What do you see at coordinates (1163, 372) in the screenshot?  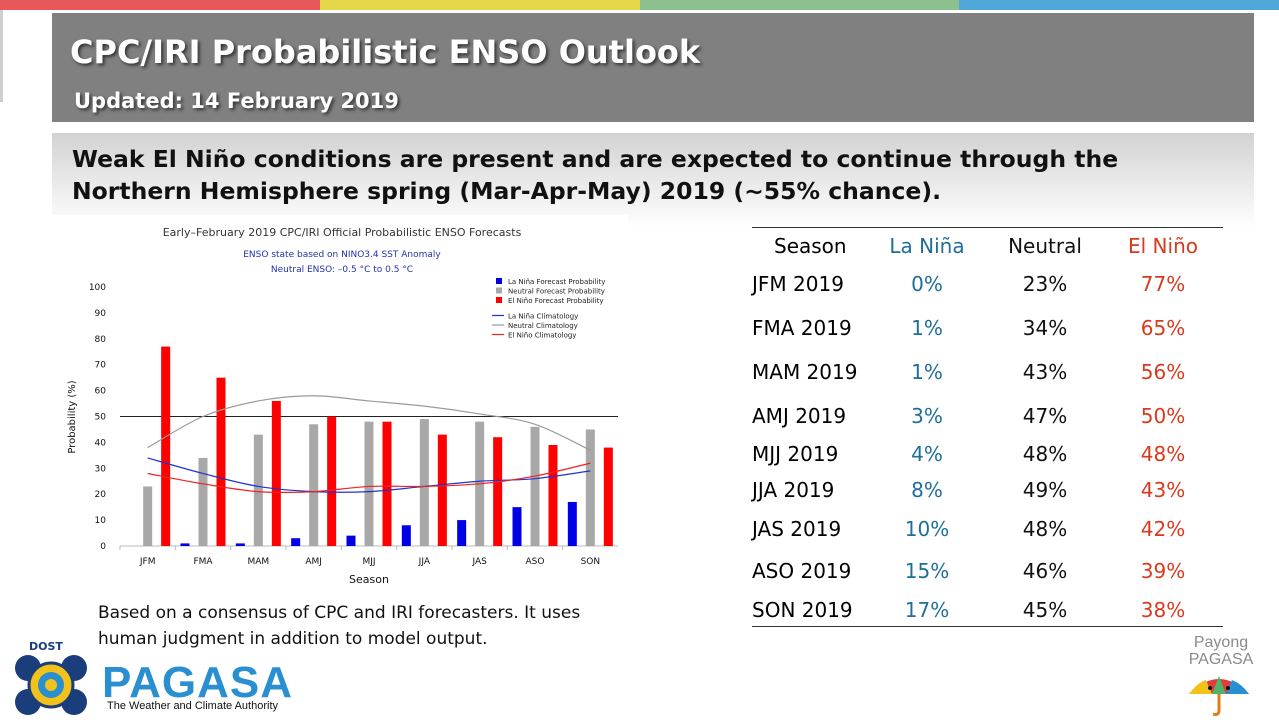 I see `cell-el-nino: 56%` at bounding box center [1163, 372].